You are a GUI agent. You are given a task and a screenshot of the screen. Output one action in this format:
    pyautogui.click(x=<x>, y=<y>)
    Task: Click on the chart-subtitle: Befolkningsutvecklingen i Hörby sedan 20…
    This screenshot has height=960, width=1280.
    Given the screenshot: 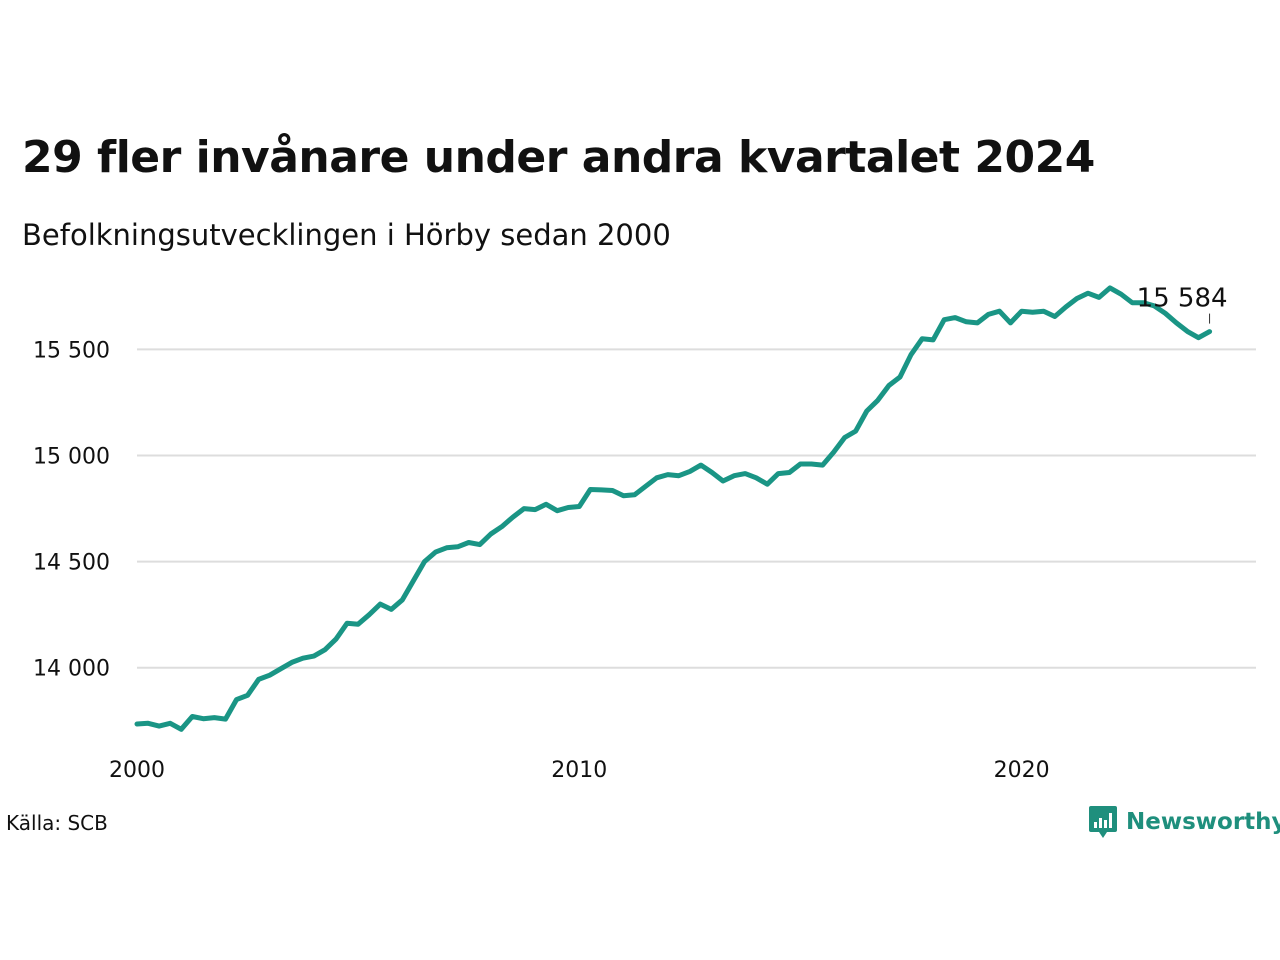 What is the action you would take?
    pyautogui.click(x=346, y=235)
    